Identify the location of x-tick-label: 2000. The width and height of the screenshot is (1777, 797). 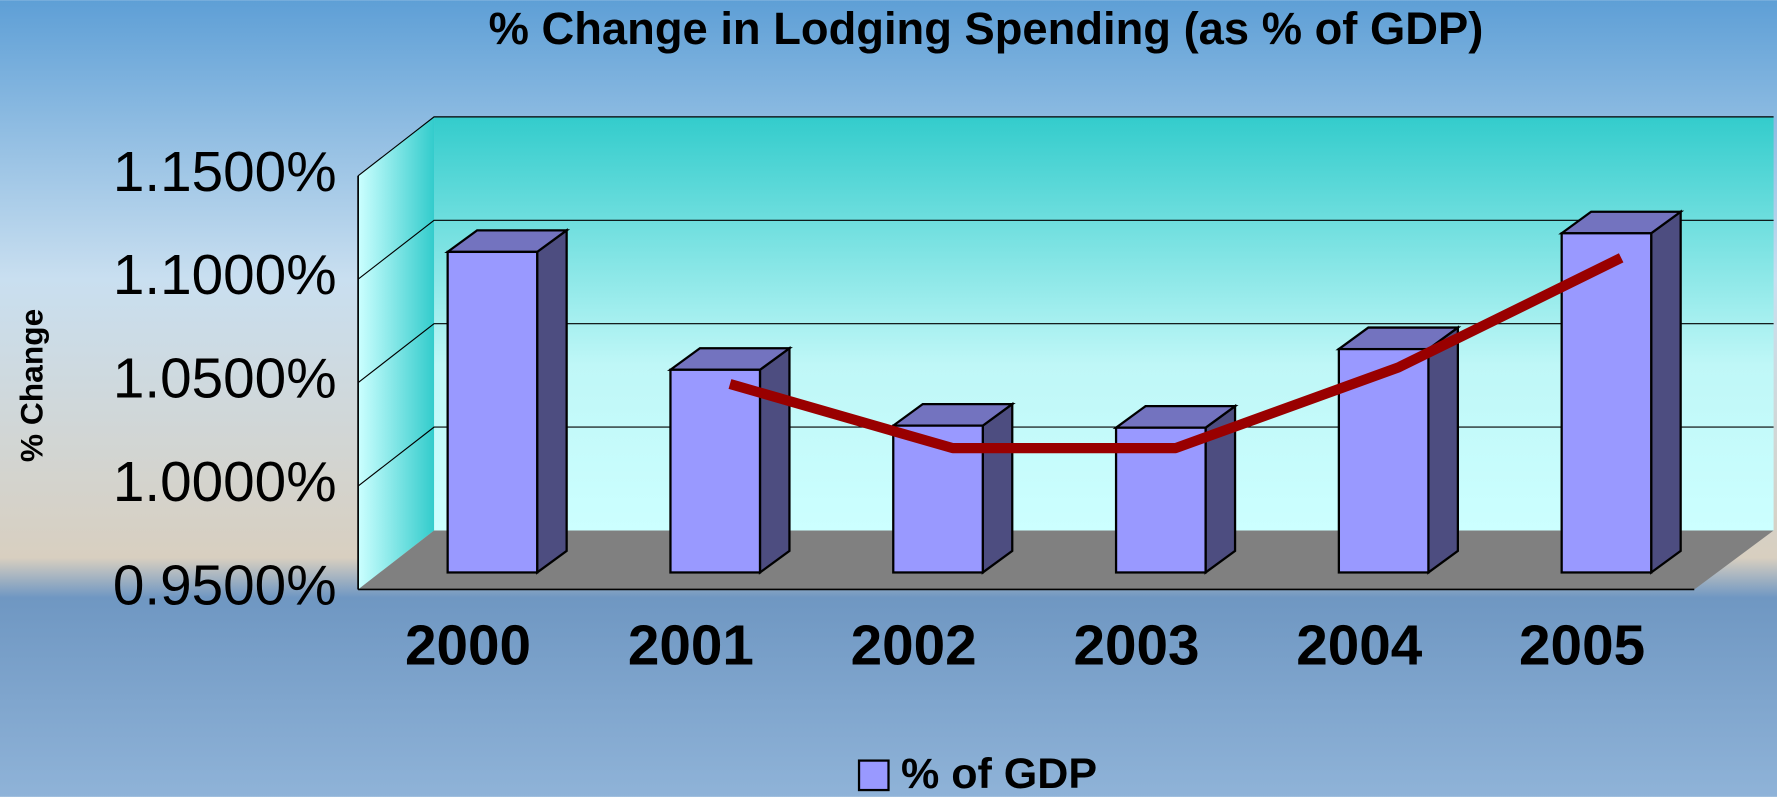
(468, 645).